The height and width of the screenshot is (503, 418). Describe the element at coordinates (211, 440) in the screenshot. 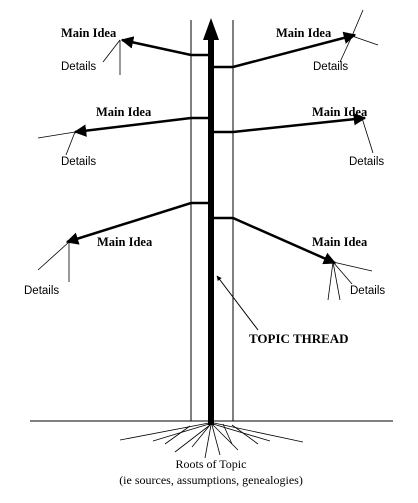

I see `roots` at that location.